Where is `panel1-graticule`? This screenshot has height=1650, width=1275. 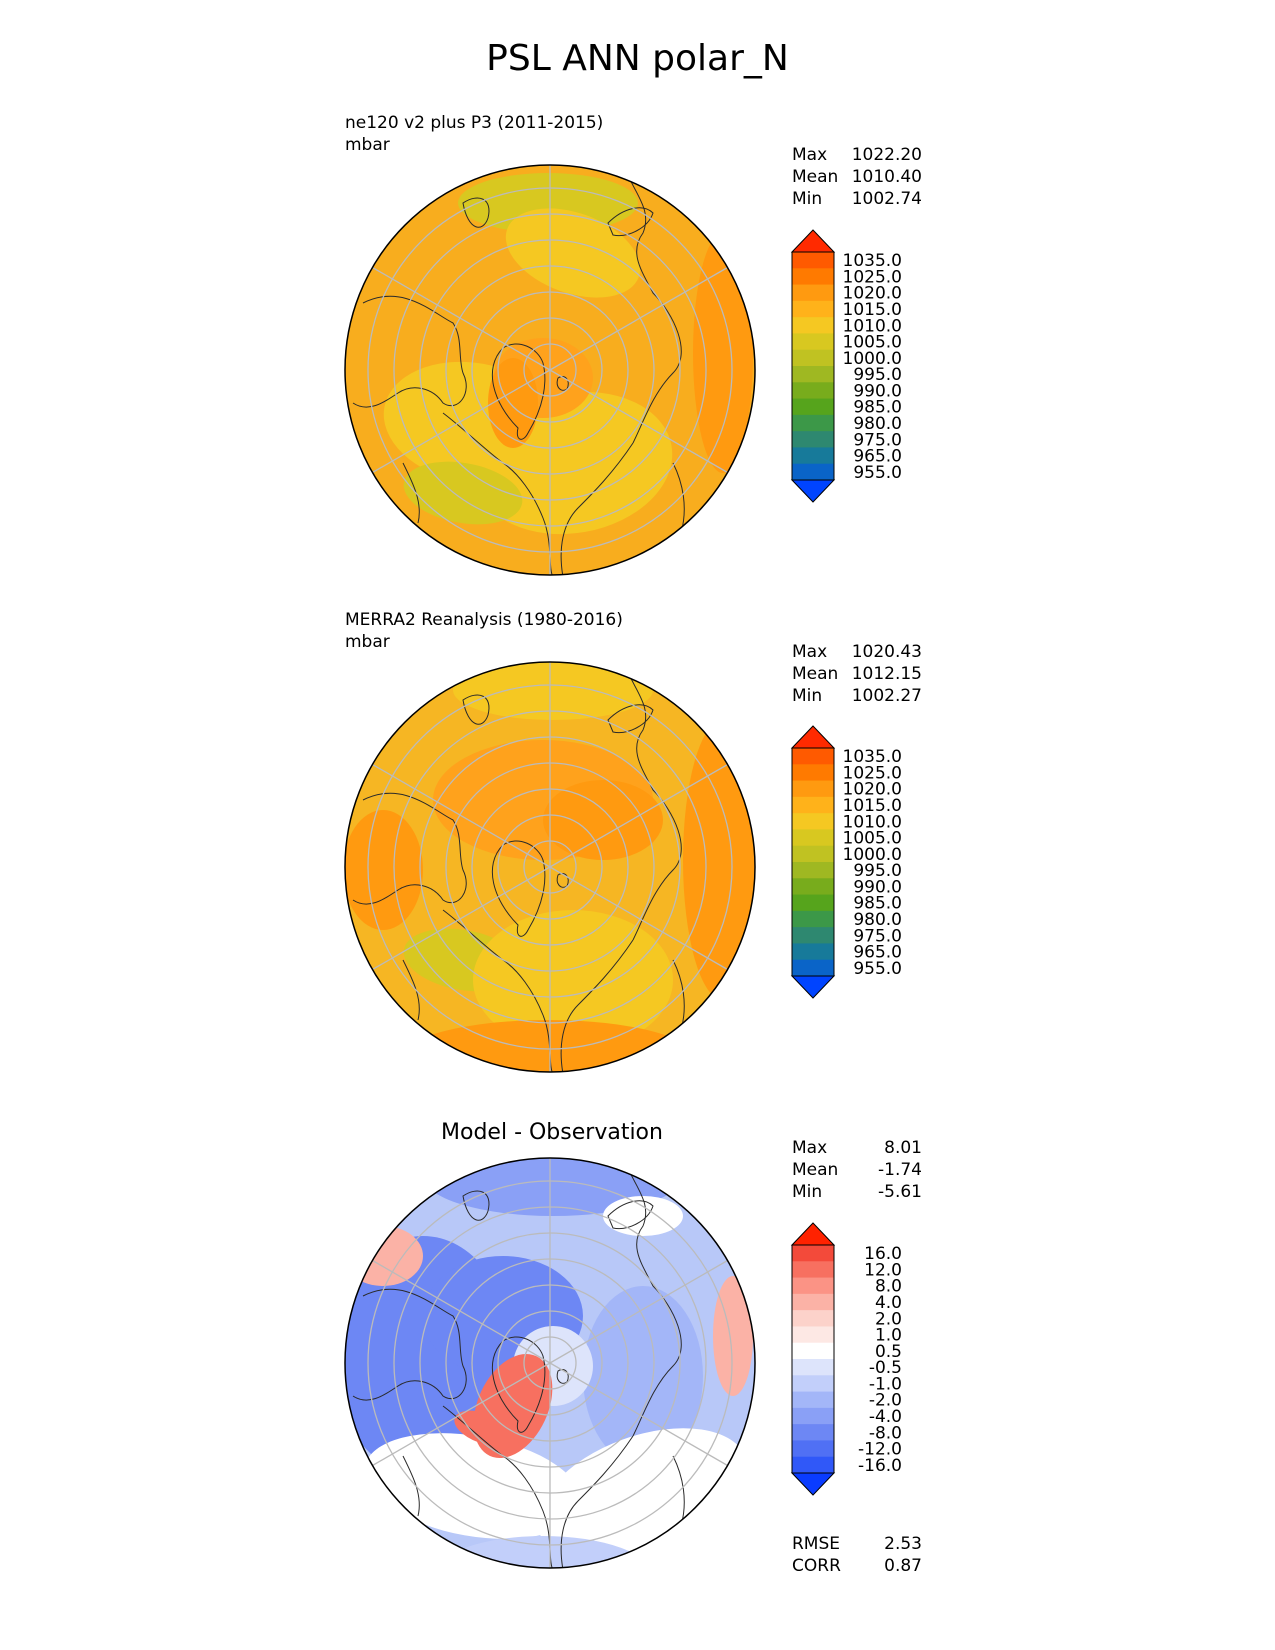
panel1-graticule is located at coordinates (550, 370).